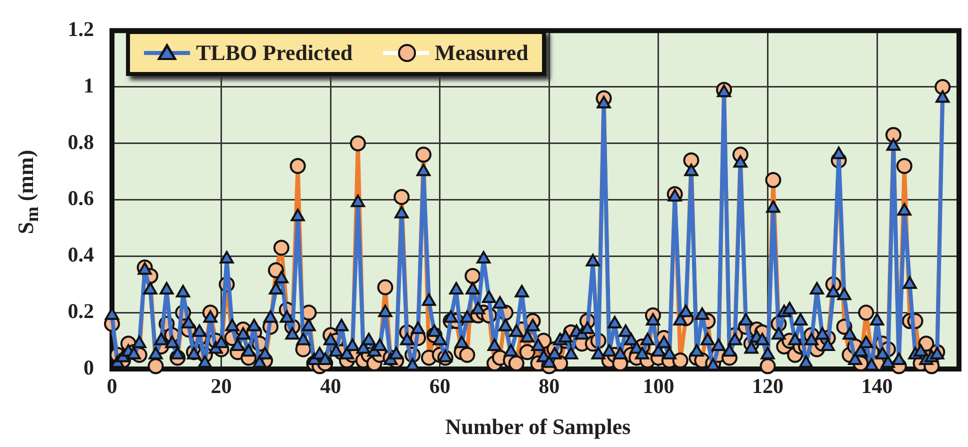  Describe the element at coordinates (538, 427) in the screenshot. I see `x-axis-title: Number of Samples` at that location.